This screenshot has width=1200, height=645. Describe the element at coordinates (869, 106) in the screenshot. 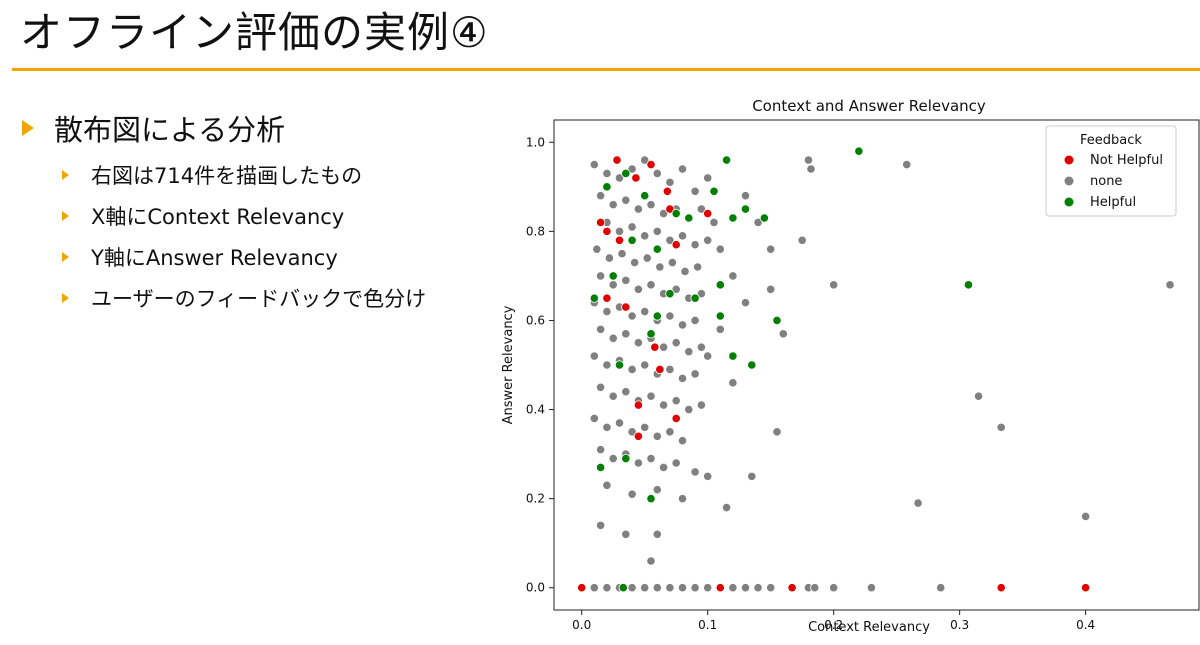

I see `chart-title: Context and Answer Relevancy` at that location.